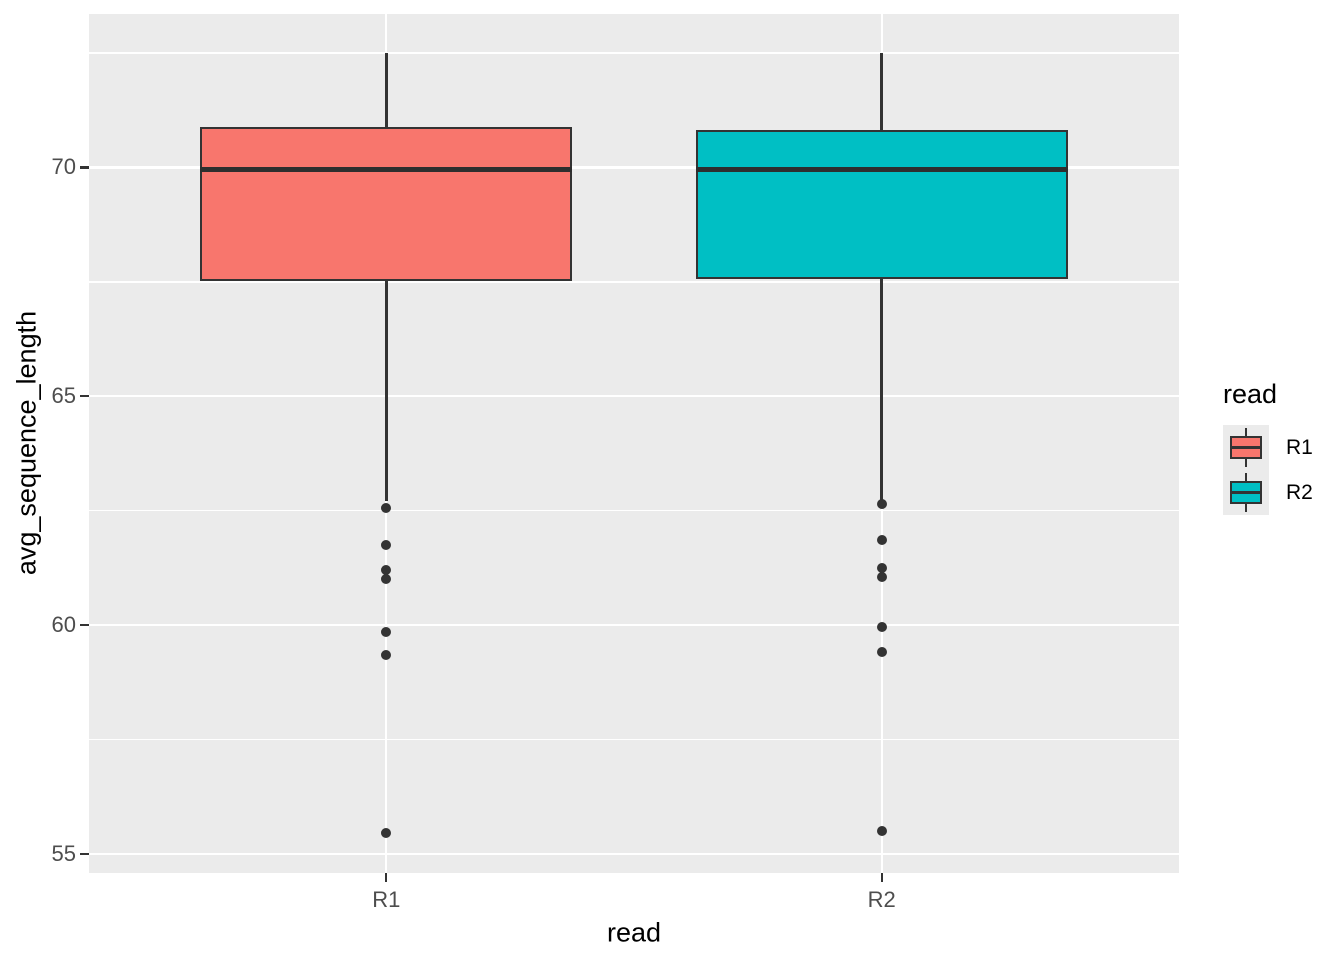 This screenshot has height=960, width=1344. I want to click on outlier-R2-59.95, so click(881, 627).